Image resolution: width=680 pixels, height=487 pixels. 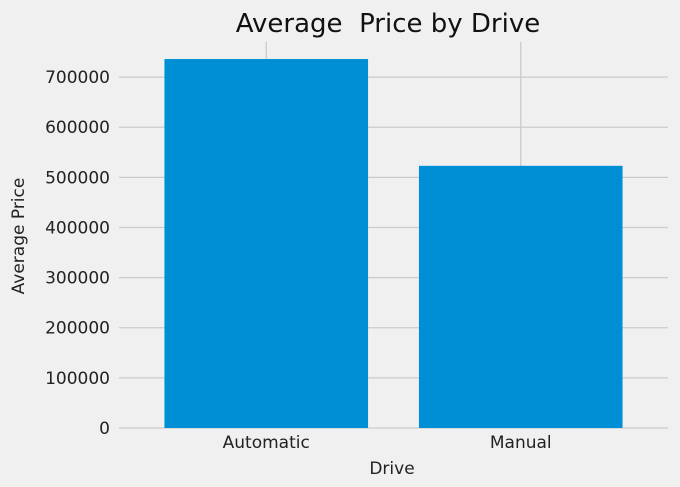 What do you see at coordinates (77, 178) in the screenshot?
I see `y-tick-label: 500000` at bounding box center [77, 178].